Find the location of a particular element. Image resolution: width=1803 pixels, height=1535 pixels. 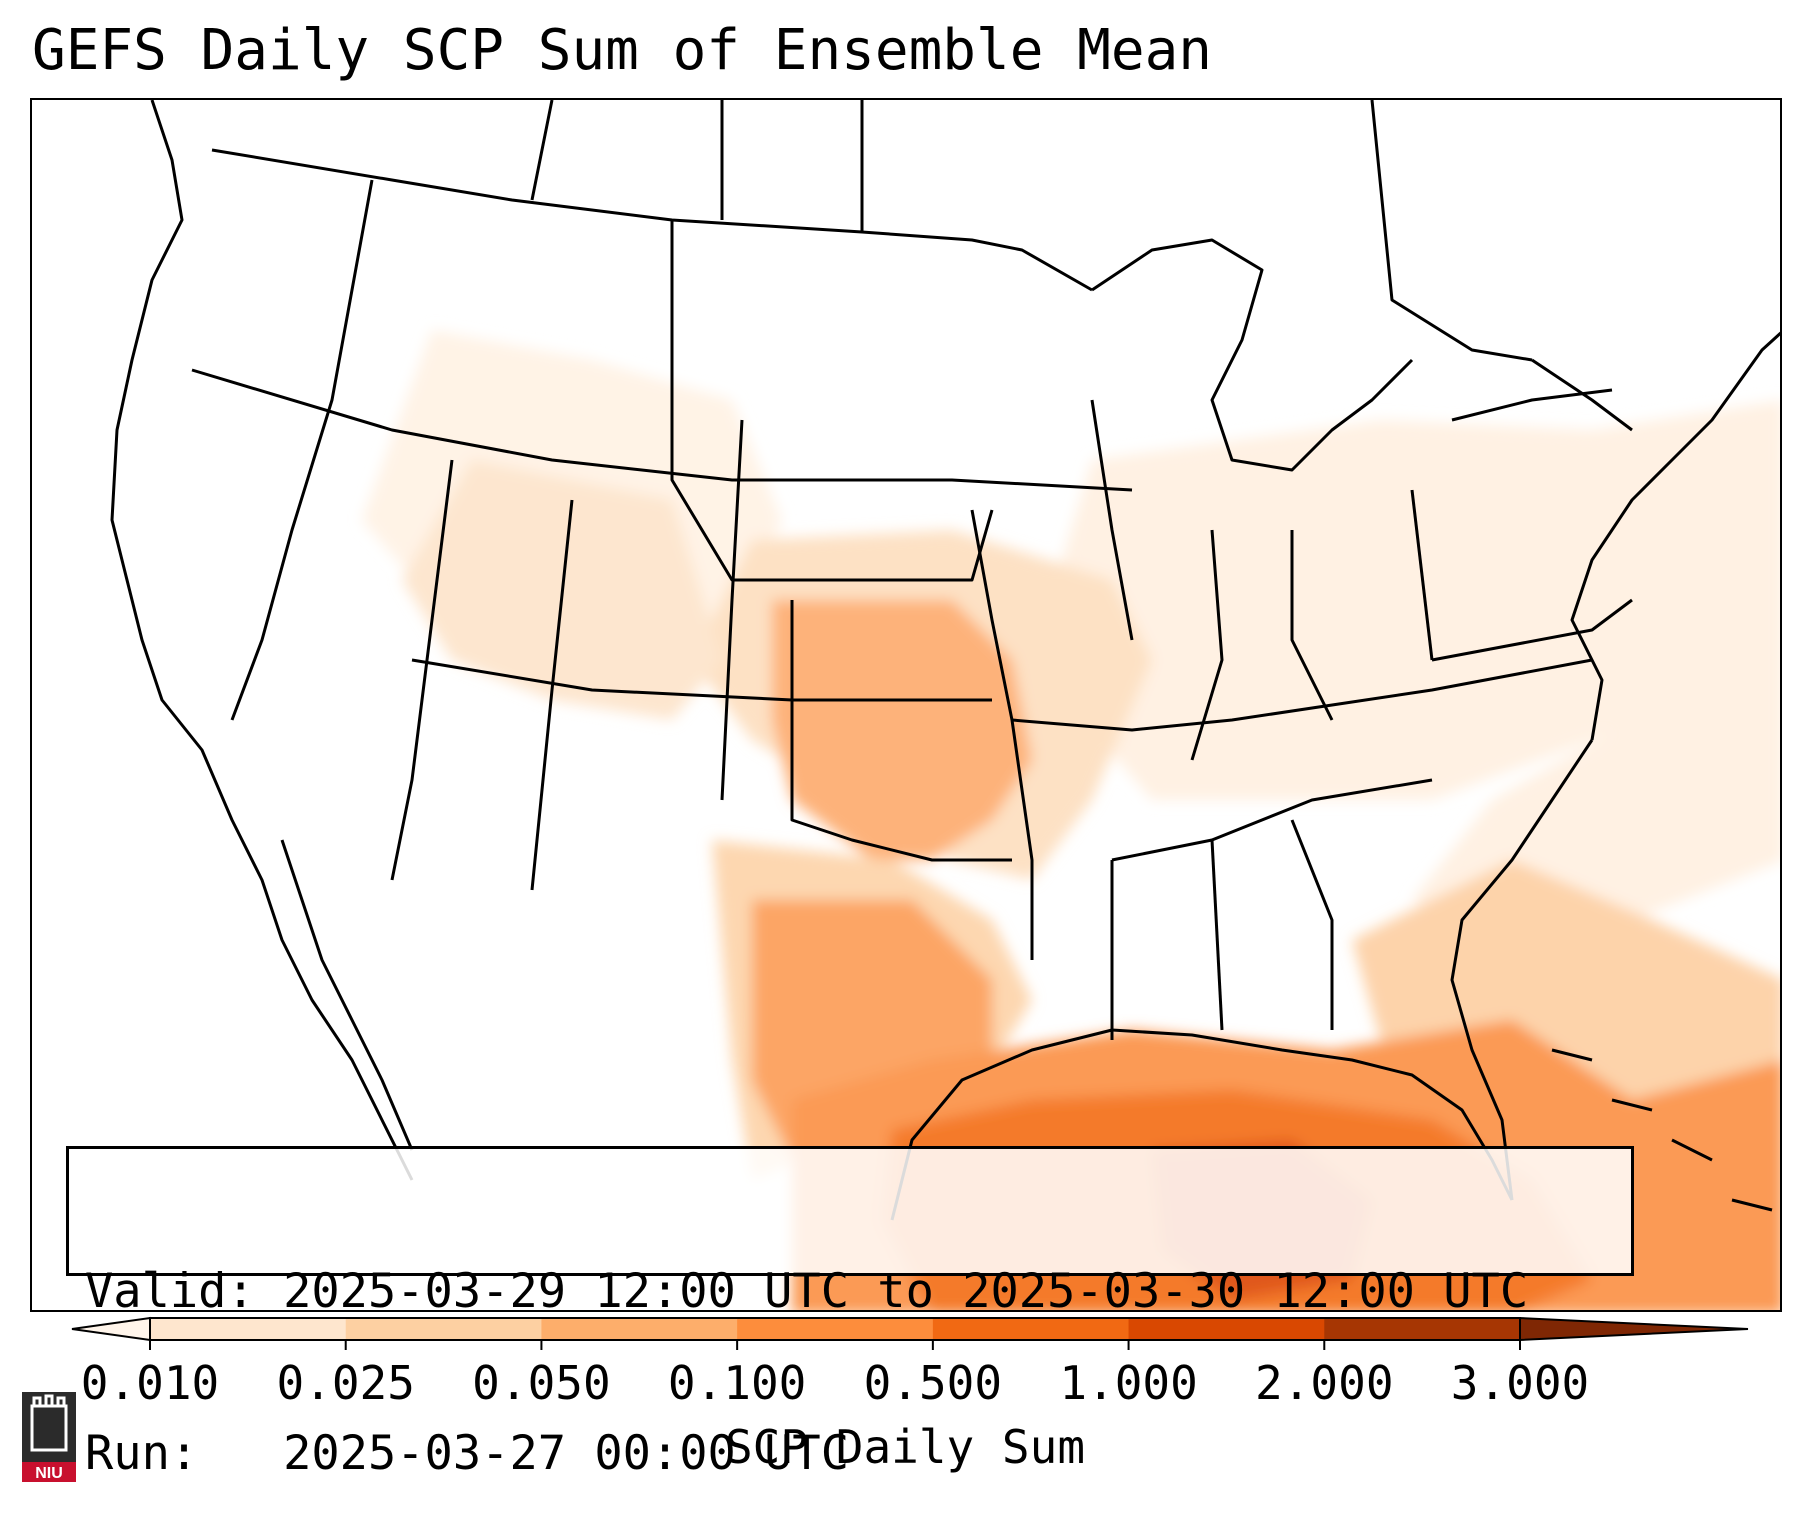

colorbar-outline is located at coordinates (835, 1329).